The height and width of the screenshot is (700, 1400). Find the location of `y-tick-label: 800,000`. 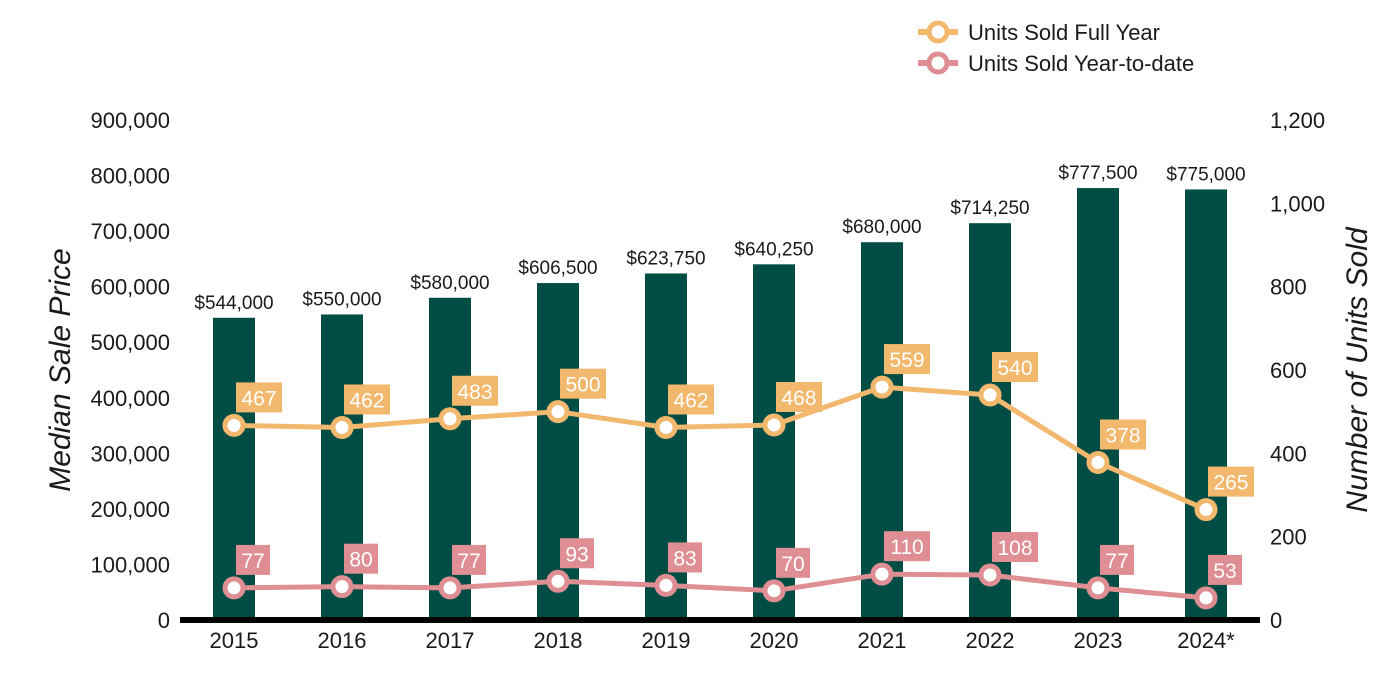

y-tick-label: 800,000 is located at coordinates (130, 176).